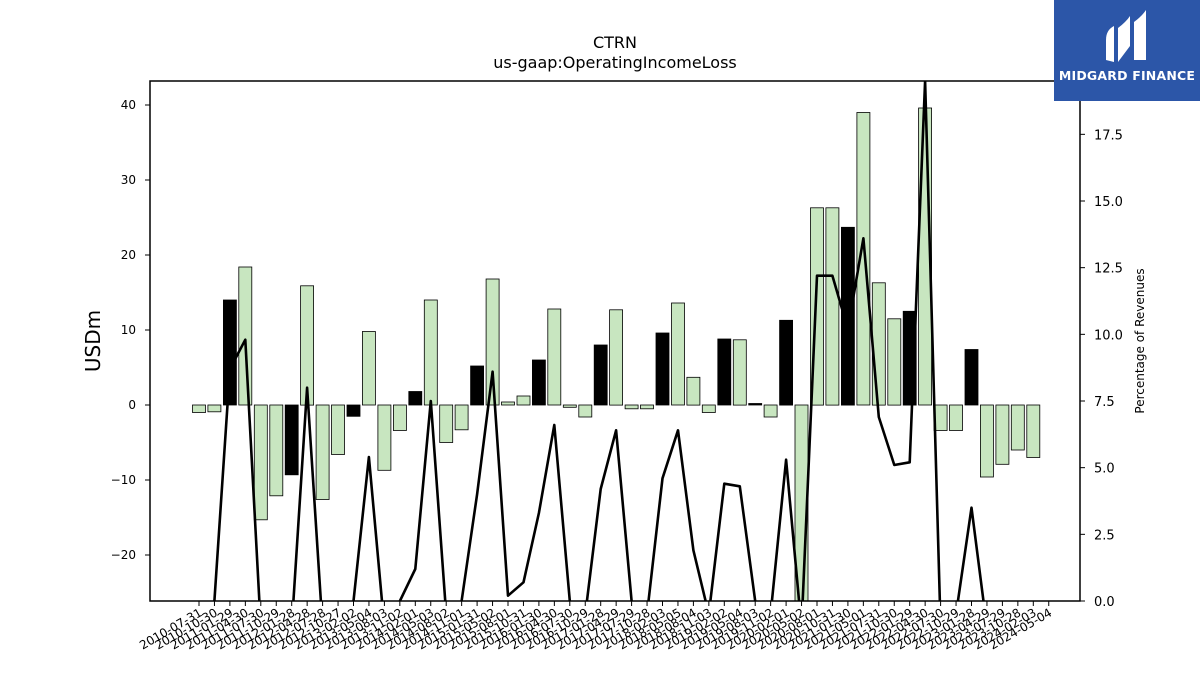  I want to click on chart-title: CTRN, so click(615, 42).